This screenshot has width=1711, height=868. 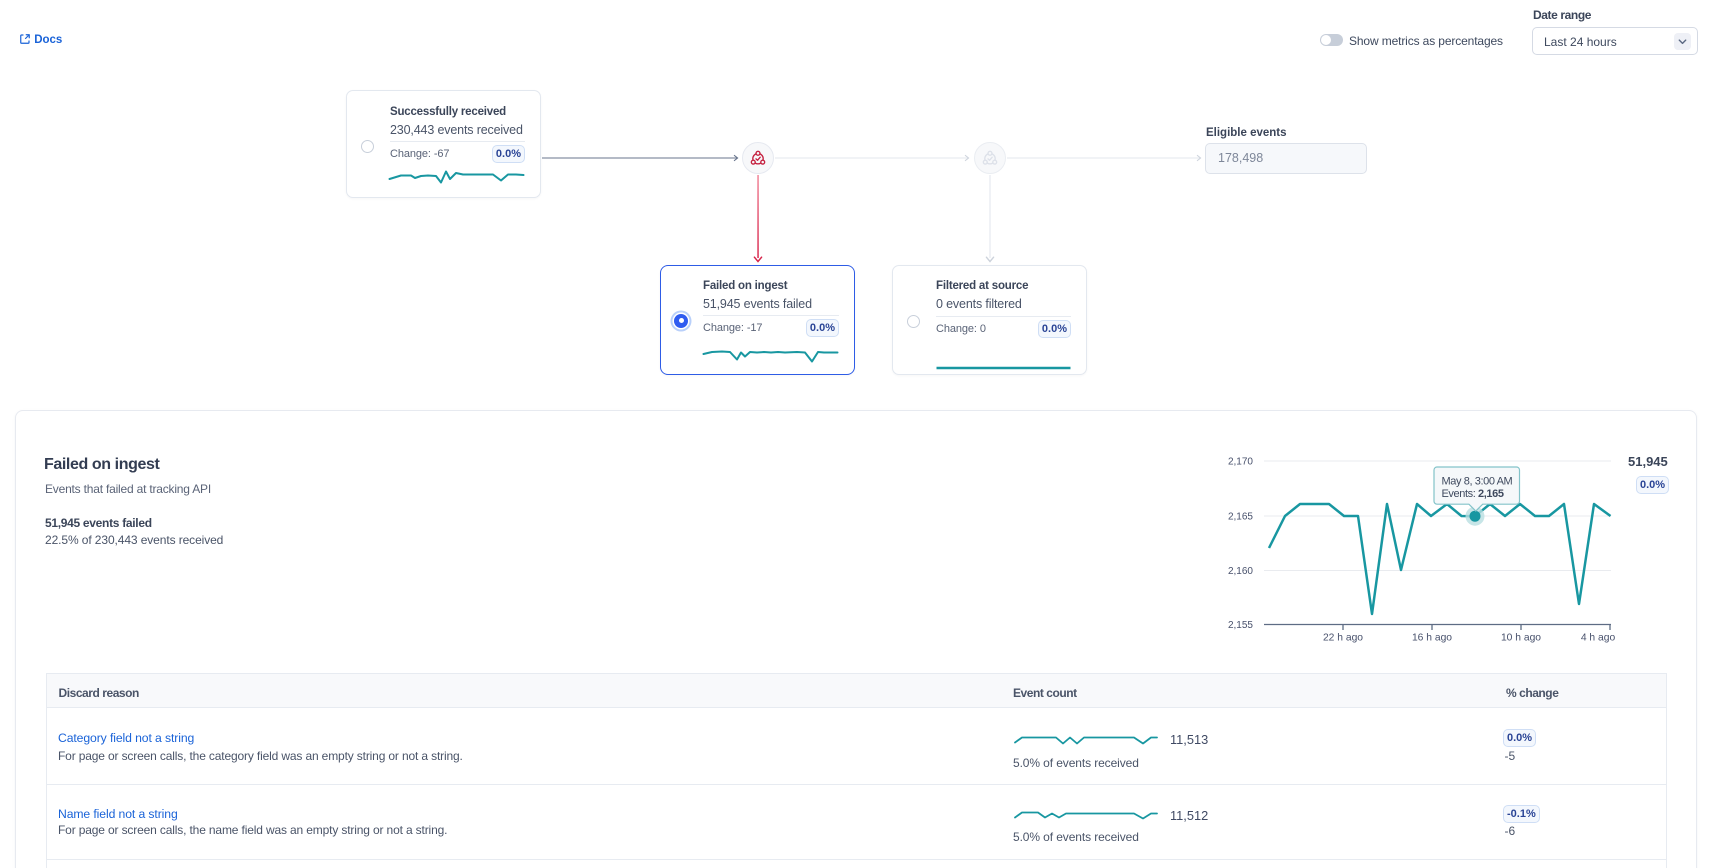 I want to click on svg-text: May 8, 3:00 AM, so click(x=1477, y=482).